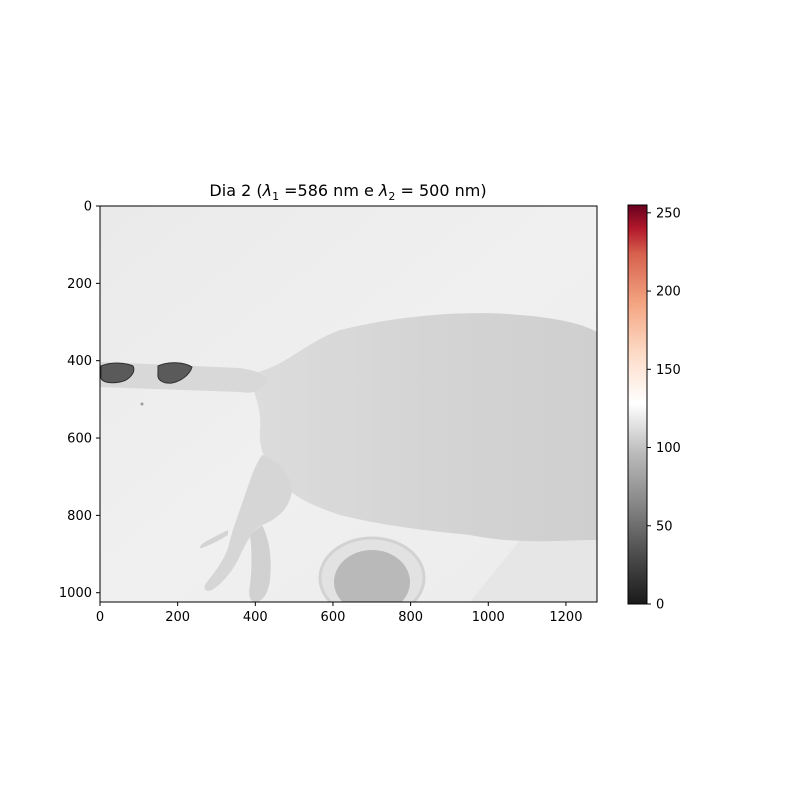 This screenshot has height=800, width=800. I want to click on animal-toe, so click(213, 539).